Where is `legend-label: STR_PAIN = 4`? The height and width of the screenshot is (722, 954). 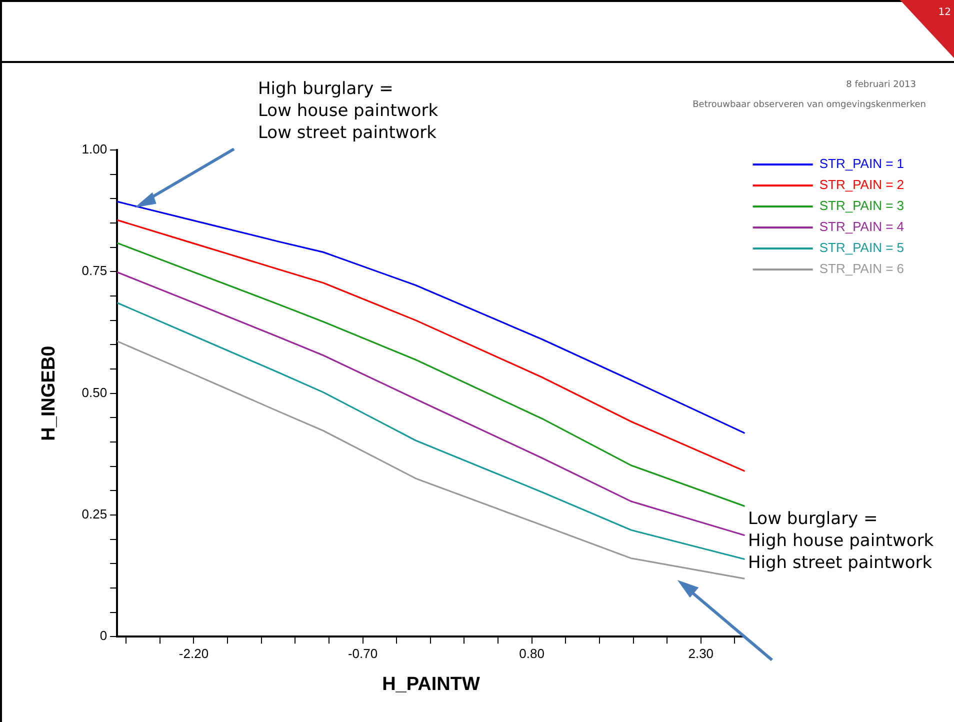 legend-label: STR_PAIN = 4 is located at coordinates (861, 226).